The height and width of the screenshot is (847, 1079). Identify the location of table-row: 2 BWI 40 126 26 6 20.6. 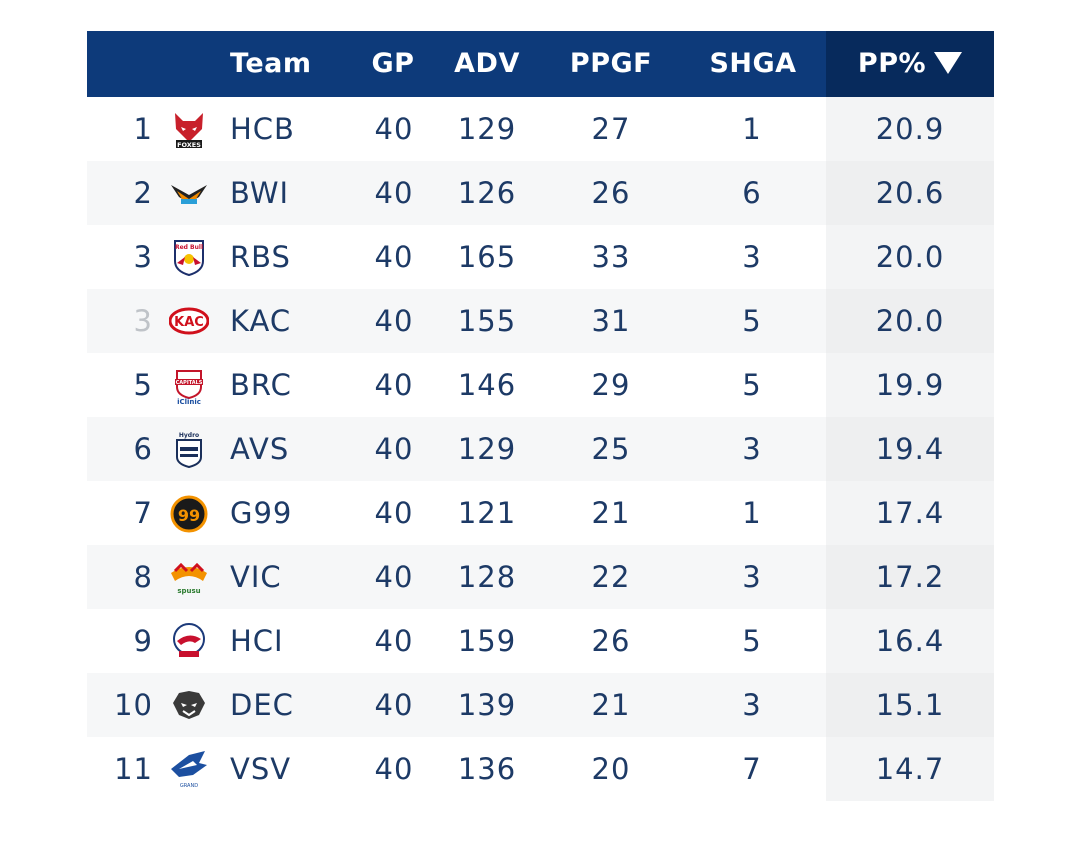
(540, 193).